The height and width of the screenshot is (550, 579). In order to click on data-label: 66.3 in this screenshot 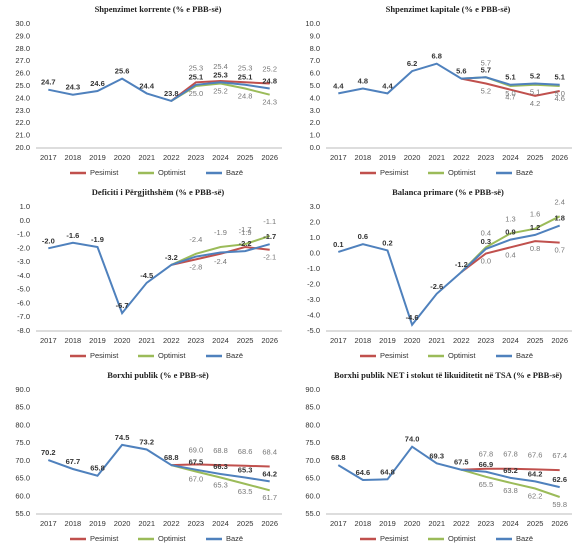, I will do `click(220, 466)`.